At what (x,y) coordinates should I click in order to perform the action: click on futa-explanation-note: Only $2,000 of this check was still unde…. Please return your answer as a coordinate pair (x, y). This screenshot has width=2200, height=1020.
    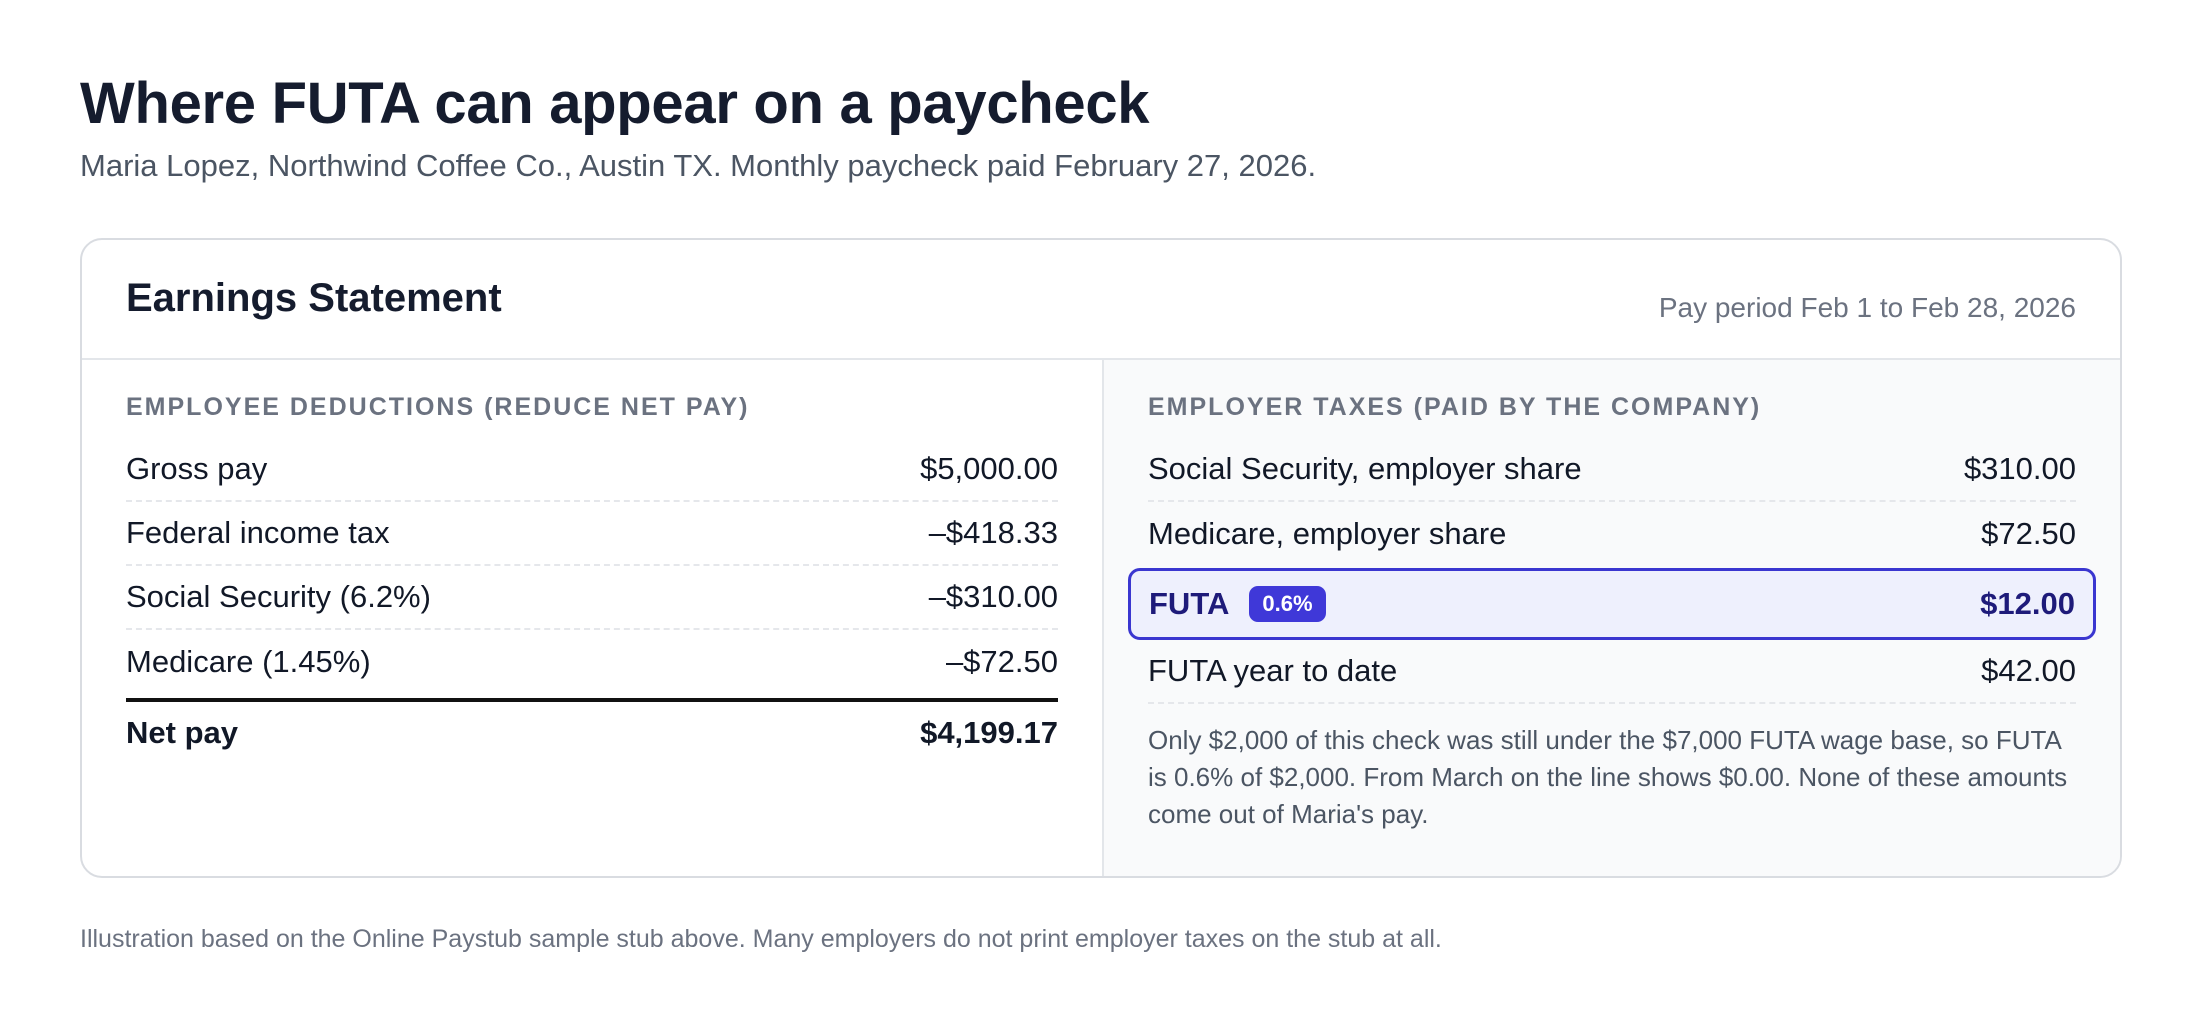
    Looking at the image, I should click on (1608, 777).